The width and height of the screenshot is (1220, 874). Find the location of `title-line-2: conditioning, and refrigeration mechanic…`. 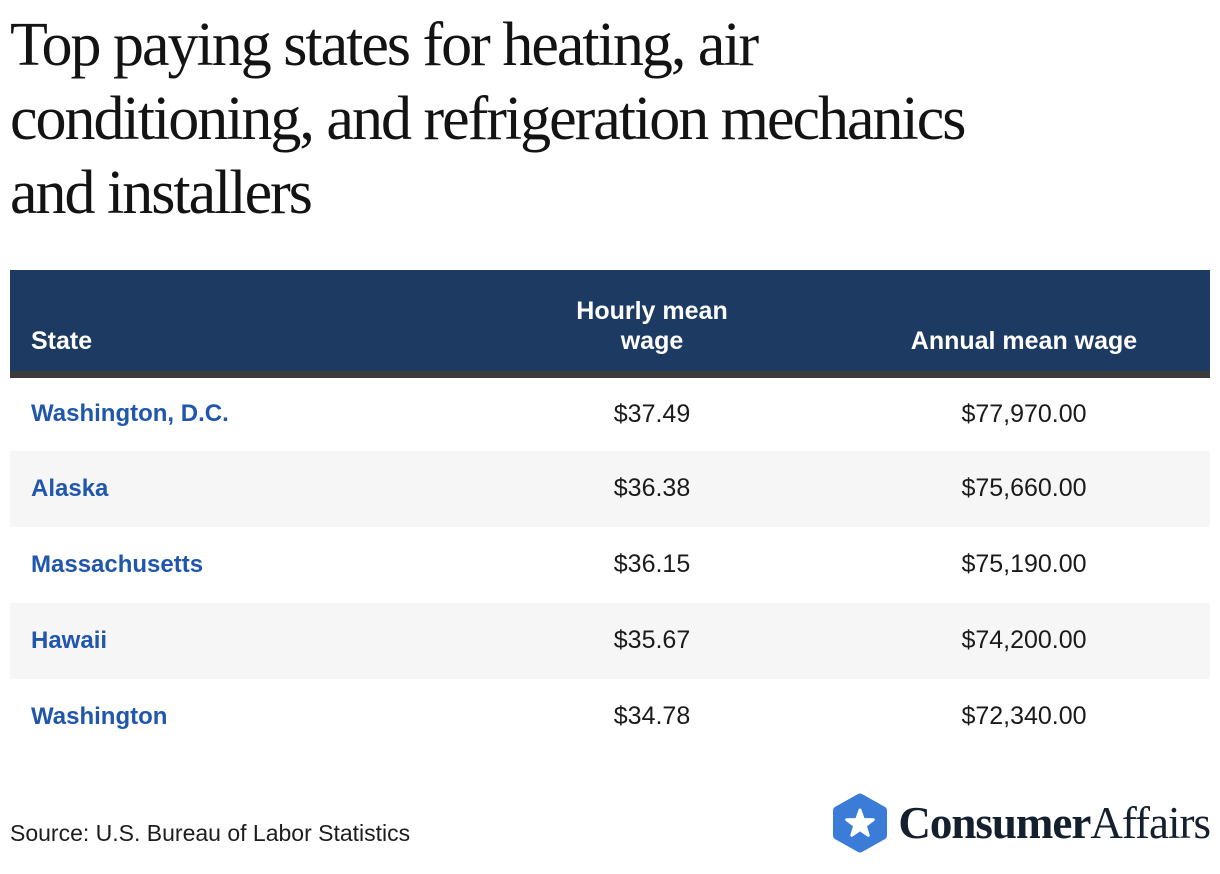

title-line-2: conditioning, and refrigeration mechanic… is located at coordinates (488, 119).